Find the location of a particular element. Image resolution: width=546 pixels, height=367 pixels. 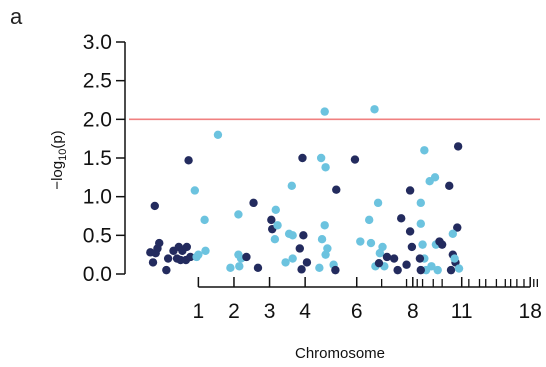

y-axis-title: −log10(p) is located at coordinates (59, 159).